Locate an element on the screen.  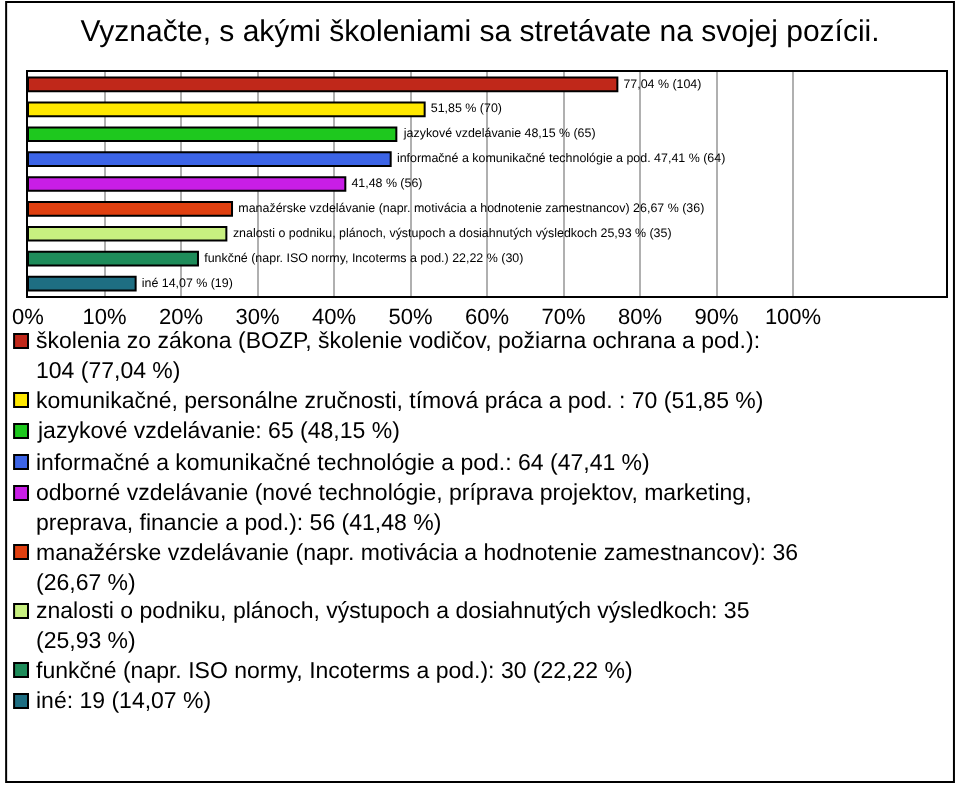
legend-label: školenia zo zákona (BOZP, školenie vodičov, požiarna ochrana a pod.): 104 (77,04 %) is located at coordinates (398, 357).